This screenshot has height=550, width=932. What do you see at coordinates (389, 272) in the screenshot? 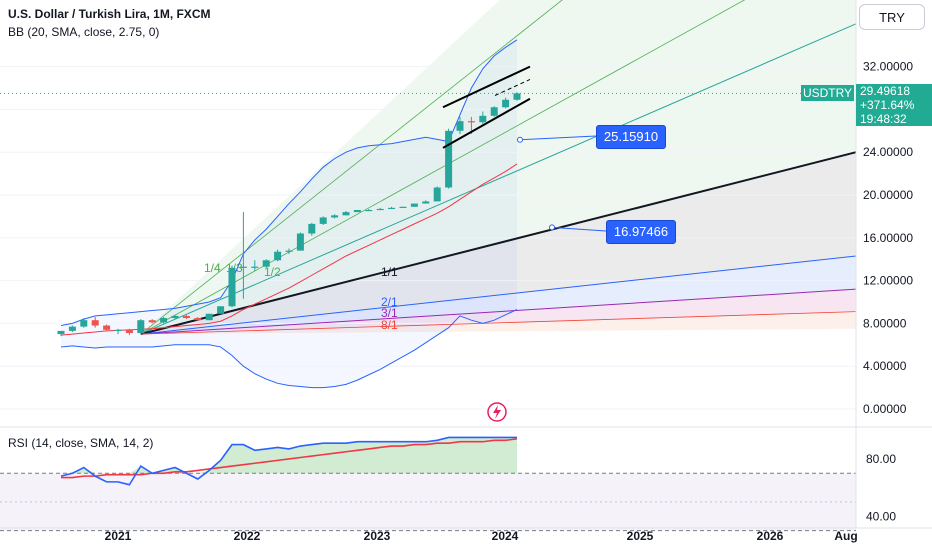
I see `fan-label: 1/1` at bounding box center [389, 272].